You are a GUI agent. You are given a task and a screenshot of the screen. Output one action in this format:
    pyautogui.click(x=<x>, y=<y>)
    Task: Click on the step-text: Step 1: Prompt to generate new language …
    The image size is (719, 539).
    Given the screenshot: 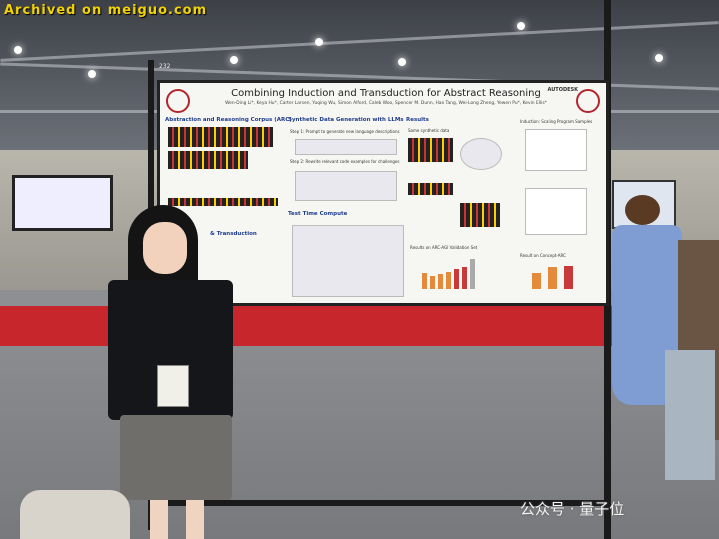 What is the action you would take?
    pyautogui.click(x=345, y=131)
    